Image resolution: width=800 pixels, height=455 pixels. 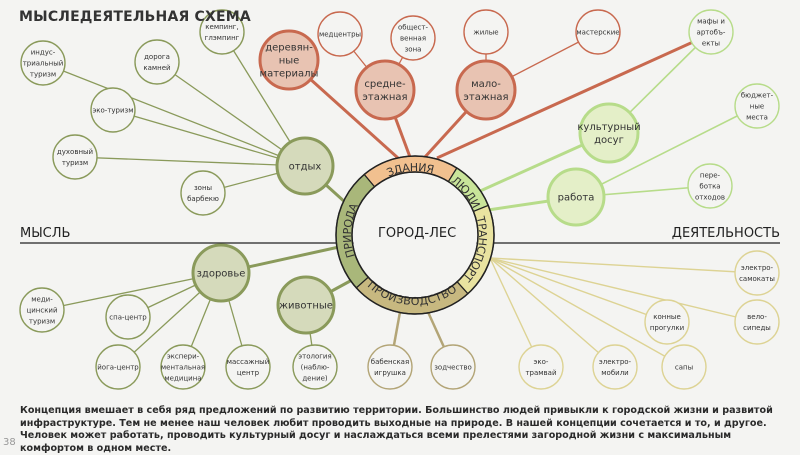 I want to click on node-job: работа, so click(x=576, y=197).